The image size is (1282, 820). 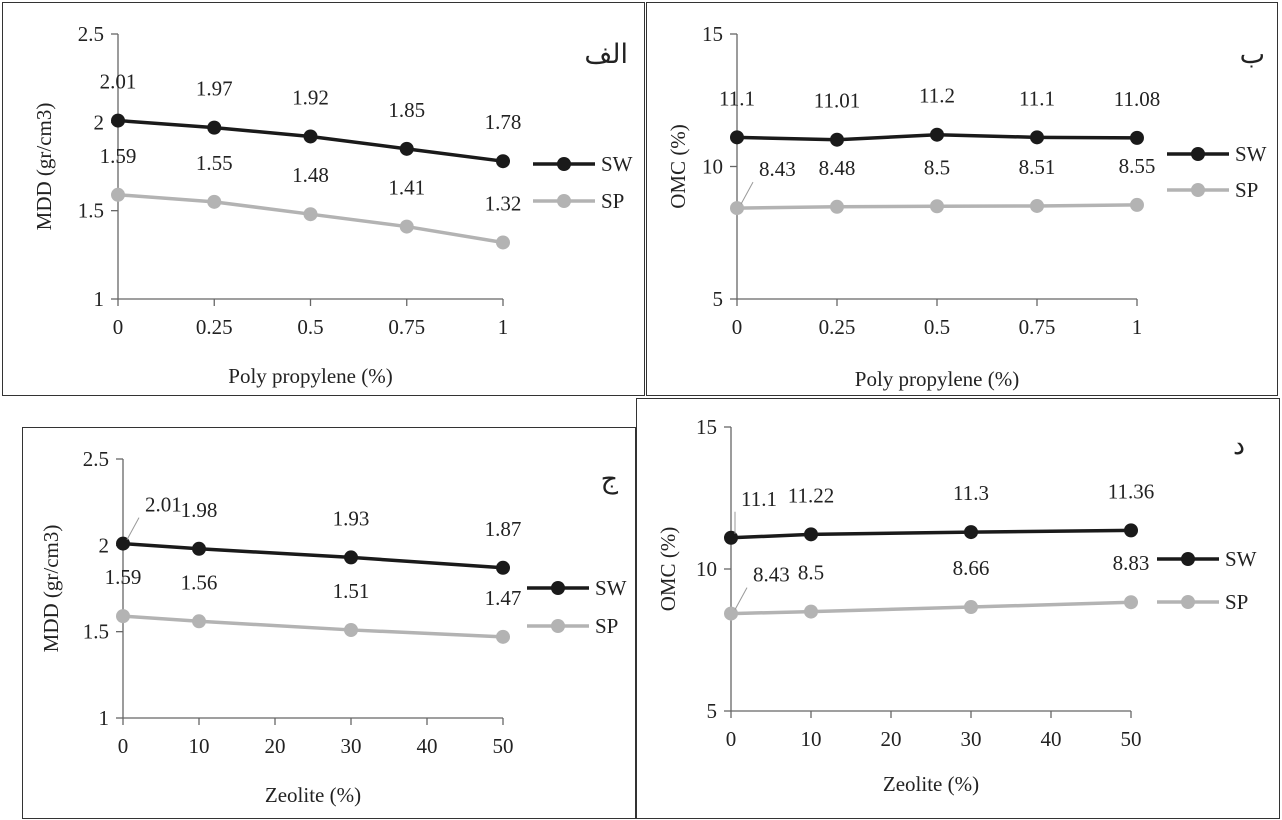 What do you see at coordinates (118, 156) in the screenshot?
I see `data-label-sp: 1.59` at bounding box center [118, 156].